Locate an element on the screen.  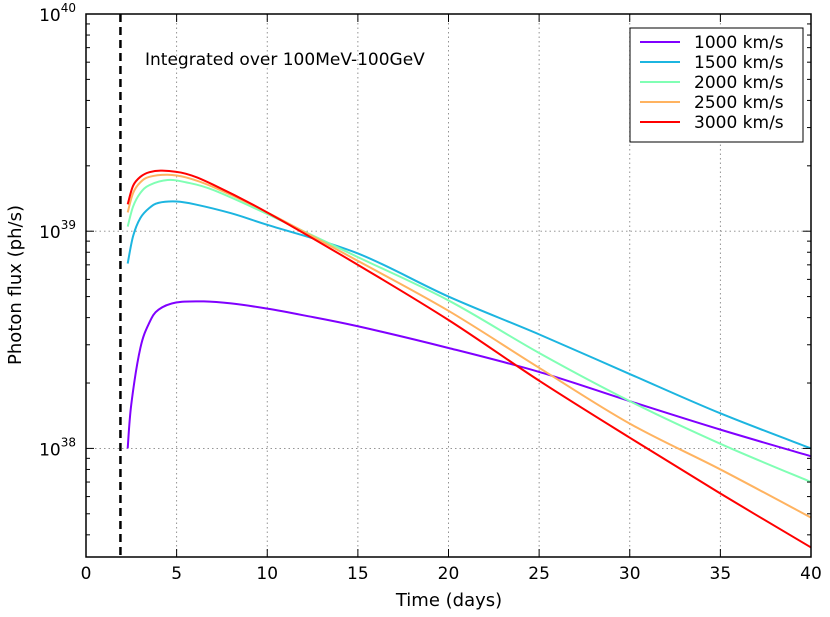
legend-label: 3000 km/s is located at coordinates (739, 123).